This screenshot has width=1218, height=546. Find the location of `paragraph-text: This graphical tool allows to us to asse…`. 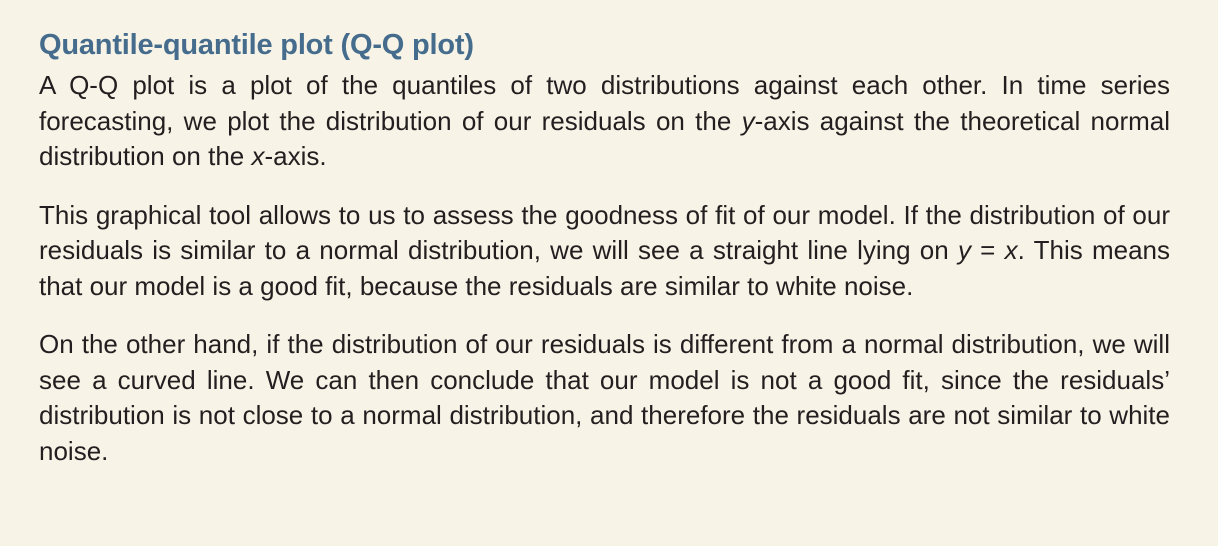

paragraph-text: This graphical tool allows to us to asse… is located at coordinates (604, 232).